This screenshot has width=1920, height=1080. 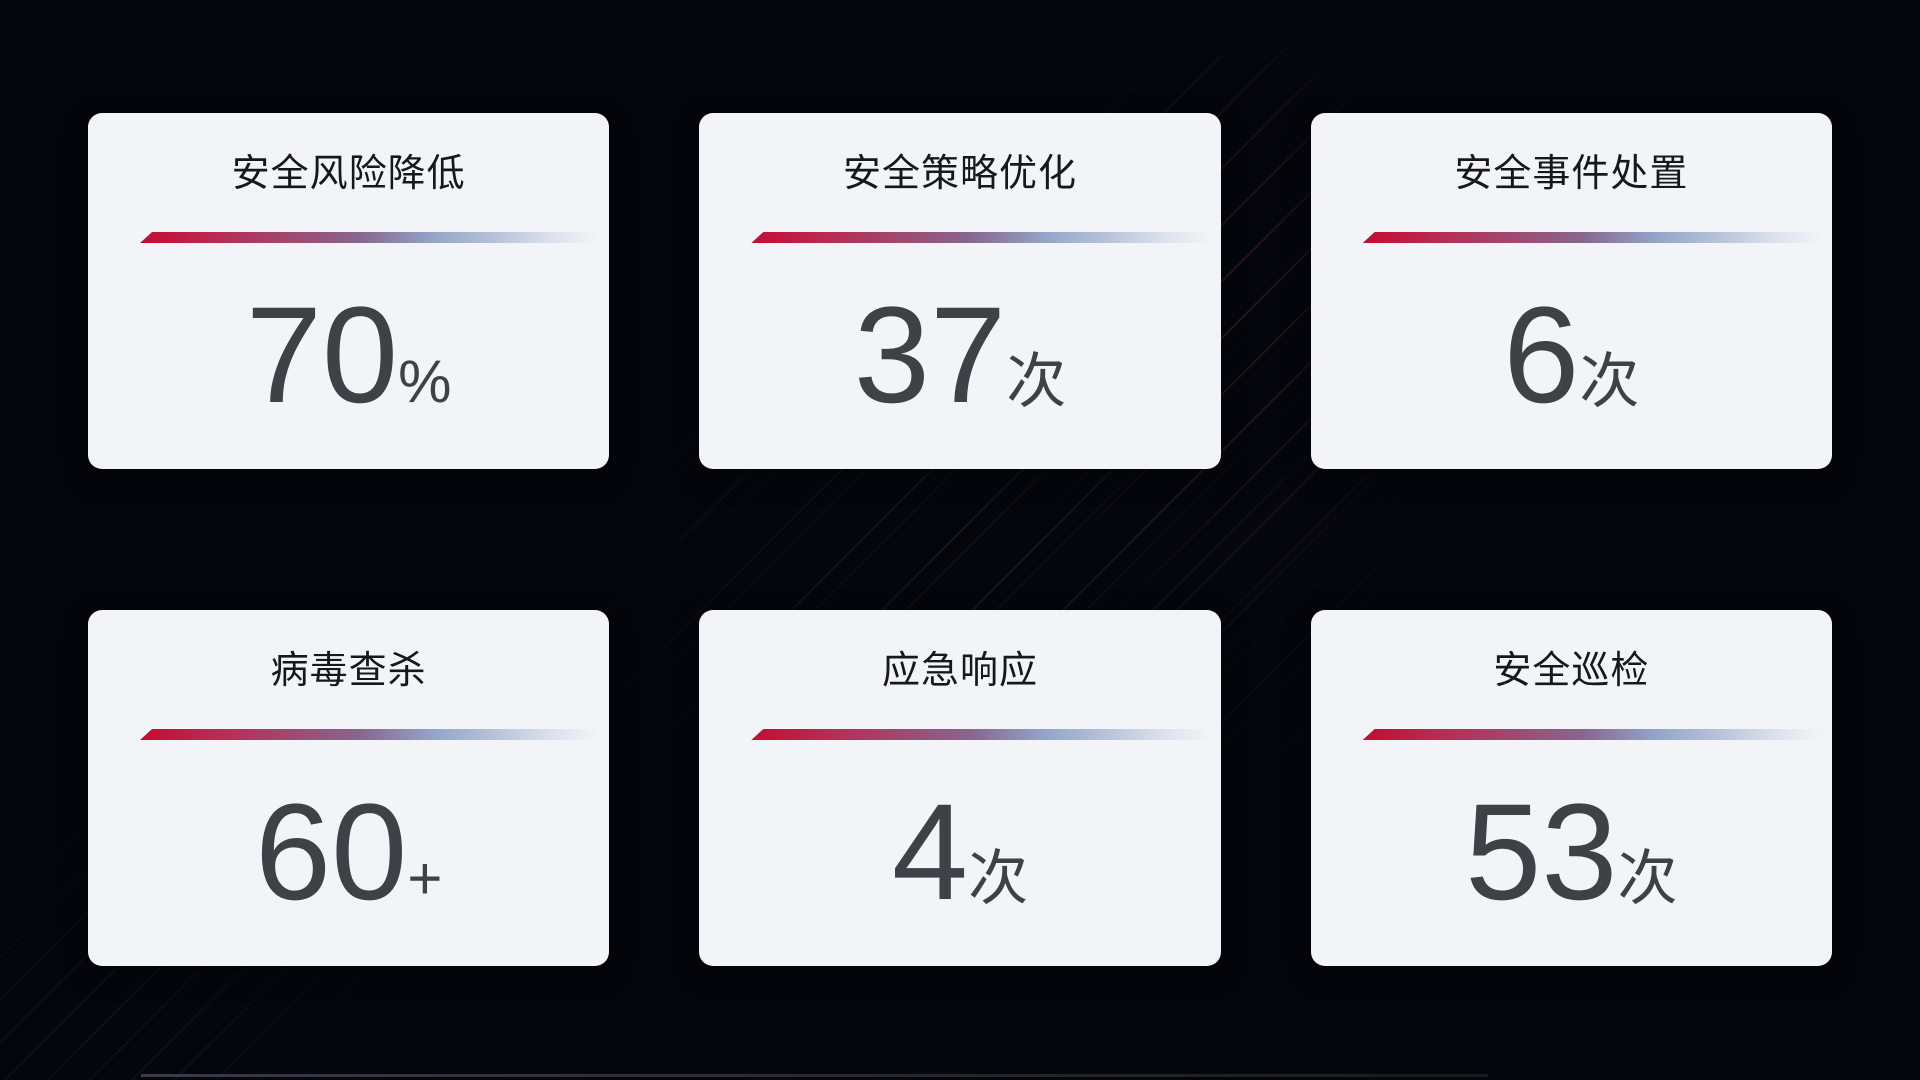 I want to click on stat-card-value-row: 37次, so click(x=959, y=355).